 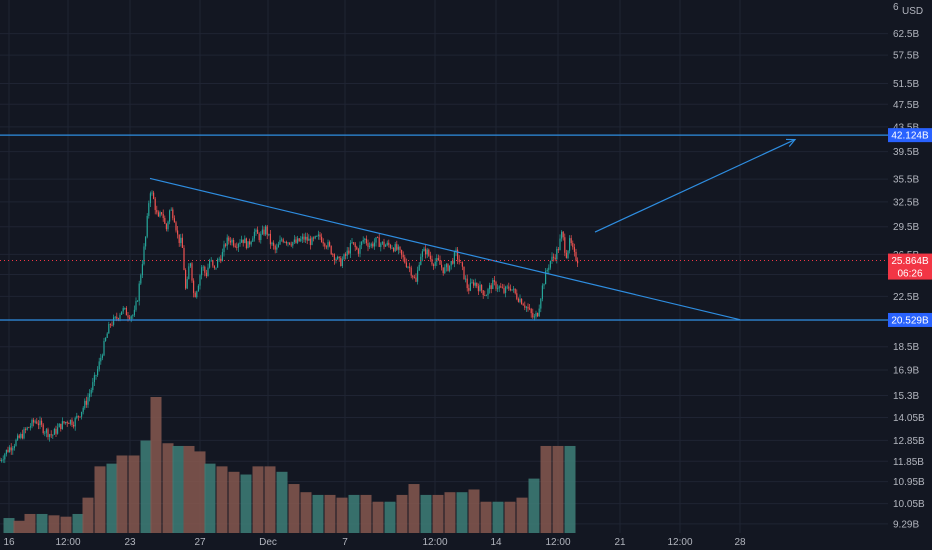 What do you see at coordinates (906, 180) in the screenshot?
I see `y-tick-label: 35.5B` at bounding box center [906, 180].